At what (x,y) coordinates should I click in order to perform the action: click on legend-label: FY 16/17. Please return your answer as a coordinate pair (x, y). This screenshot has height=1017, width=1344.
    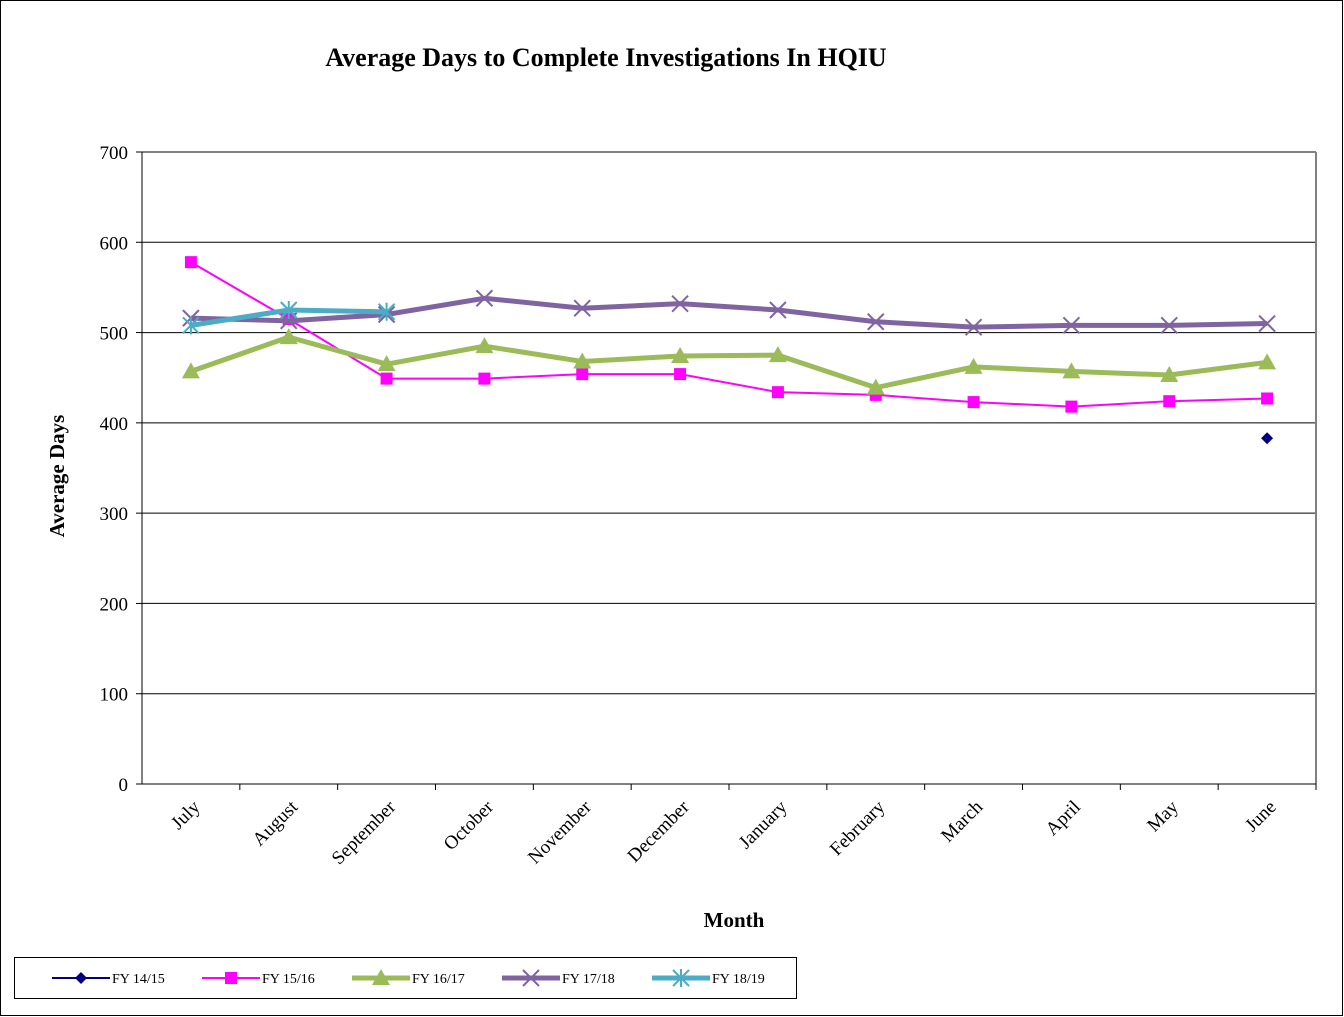
    Looking at the image, I should click on (438, 979).